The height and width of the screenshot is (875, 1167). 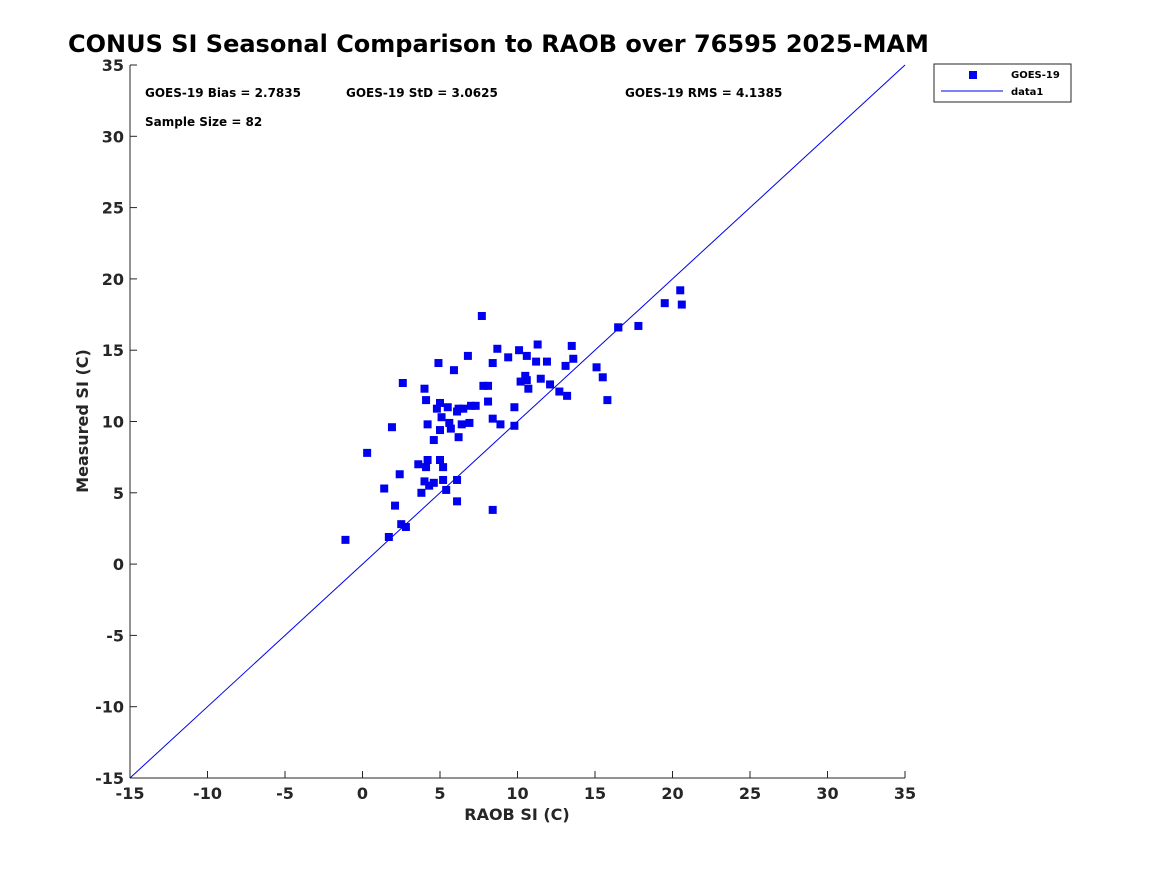 What do you see at coordinates (113, 208) in the screenshot?
I see `y-tick-label: 25` at bounding box center [113, 208].